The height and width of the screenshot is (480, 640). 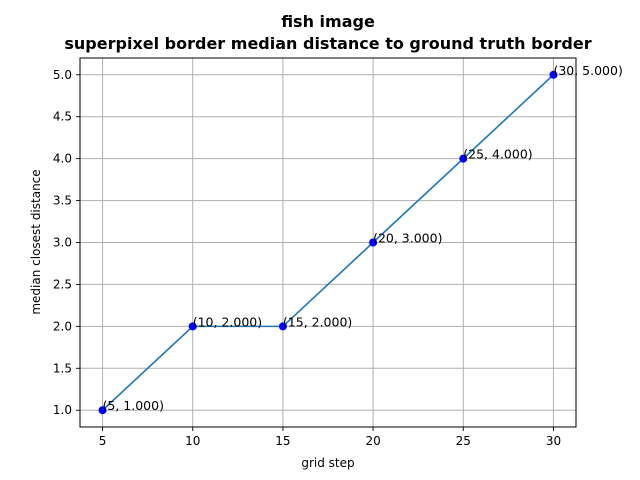 What do you see at coordinates (62, 326) in the screenshot?
I see `y-tick-label: 2.0` at bounding box center [62, 326].